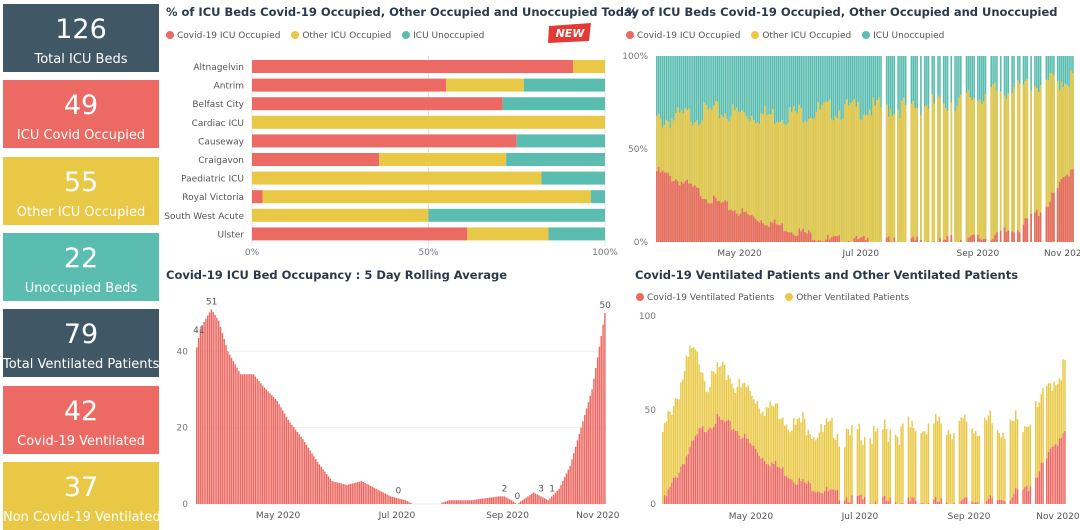 Image resolution: width=1080 pixels, height=530 pixels. What do you see at coordinates (977, 254) in the screenshot?
I see `x-tick-label: Sep 2020` at bounding box center [977, 254].